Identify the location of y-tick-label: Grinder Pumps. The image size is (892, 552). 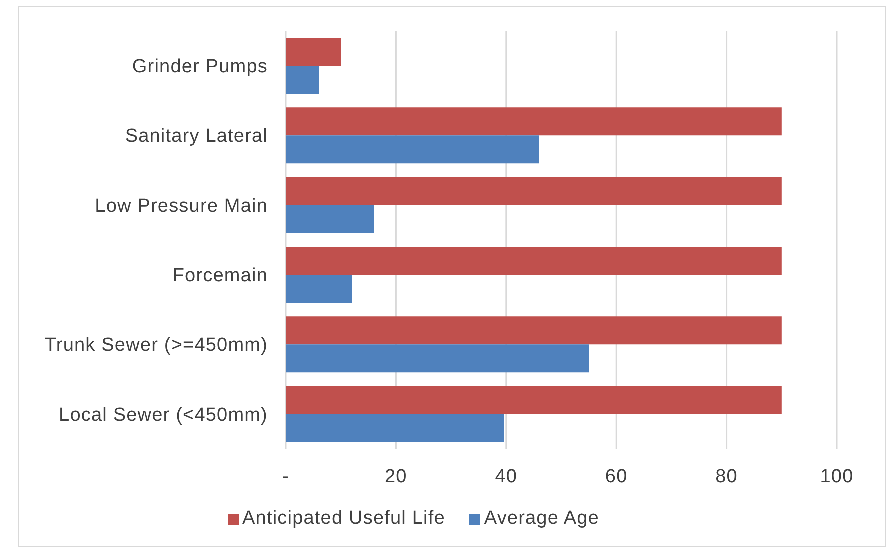
(200, 67).